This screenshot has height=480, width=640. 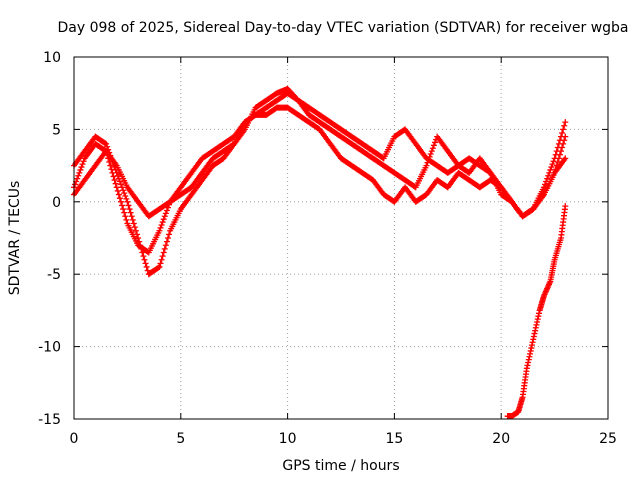 What do you see at coordinates (52, 58) in the screenshot?
I see `y-tick-label: 10` at bounding box center [52, 58].